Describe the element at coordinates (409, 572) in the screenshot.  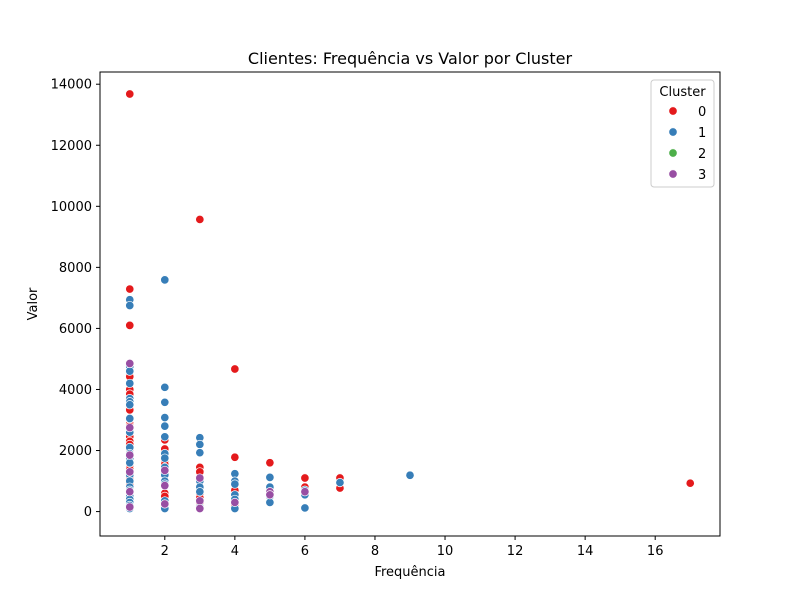
I see `x-axis-label: Frequência` at that location.